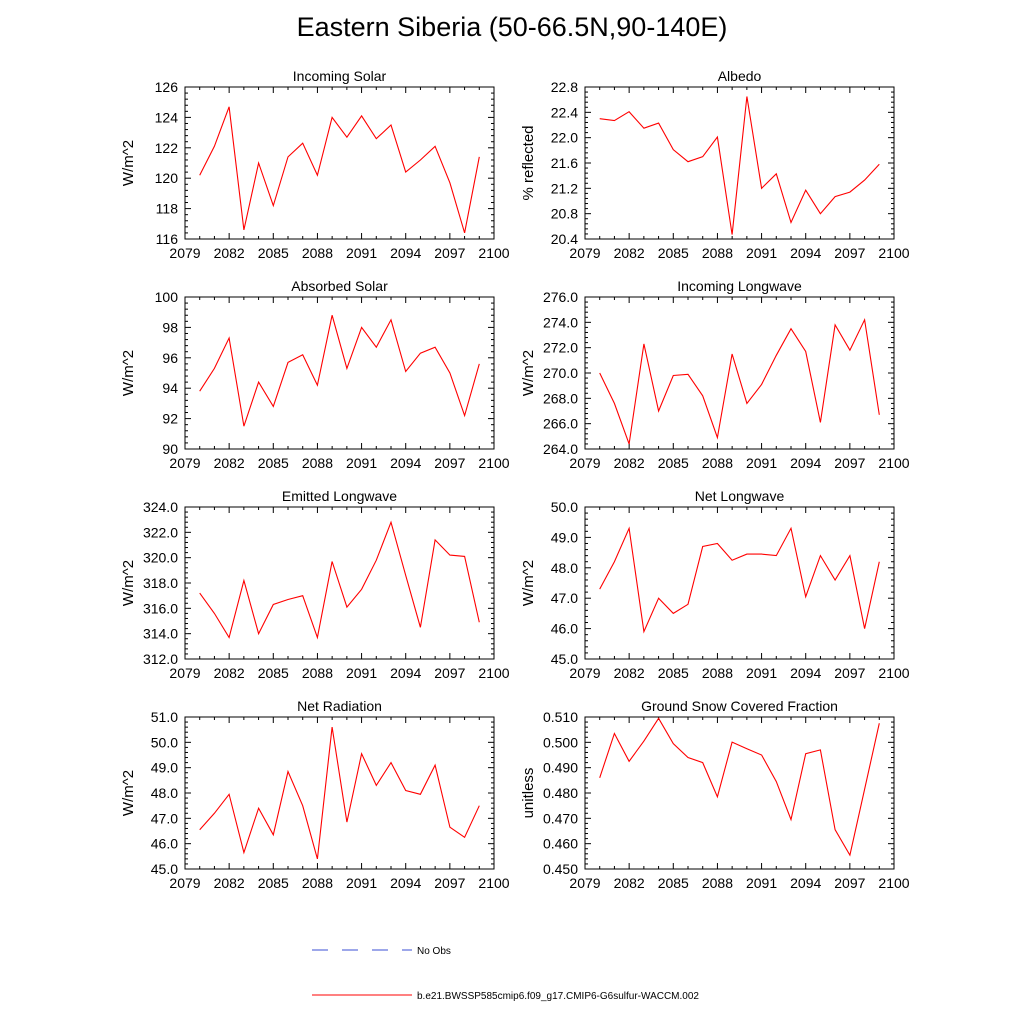 This screenshot has height=1024, width=1024. I want to click on y-tick-label: 0.460, so click(560, 844).